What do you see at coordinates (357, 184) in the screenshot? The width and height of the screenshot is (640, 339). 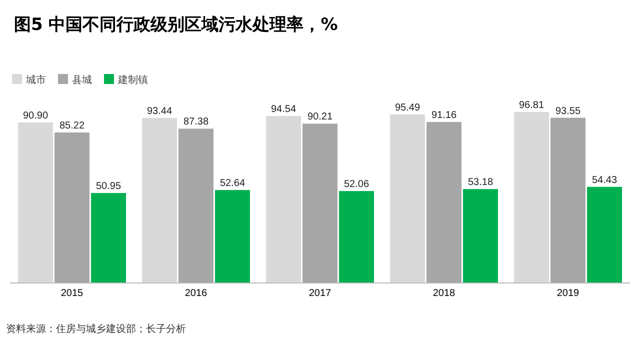 I see `data-label: 52.06` at bounding box center [357, 184].